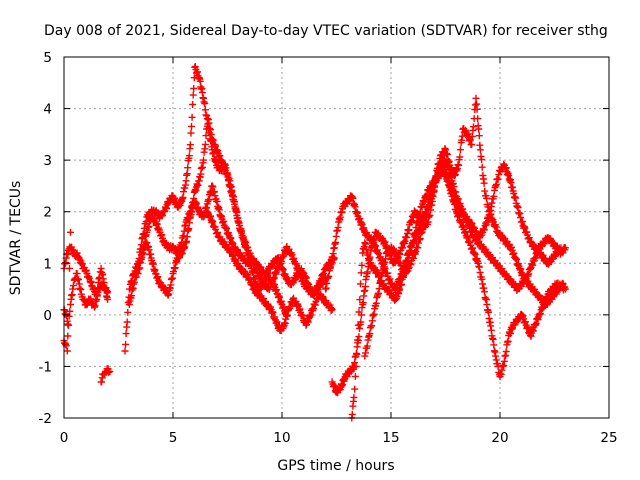 This screenshot has height=480, width=640. I want to click on y-tick-label: 2, so click(47, 213).